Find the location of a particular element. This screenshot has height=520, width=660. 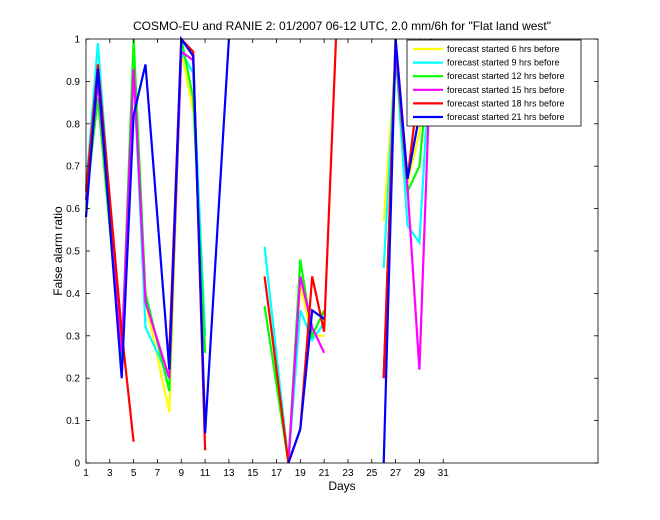

y-tick-label: 0.7 is located at coordinates (73, 167).